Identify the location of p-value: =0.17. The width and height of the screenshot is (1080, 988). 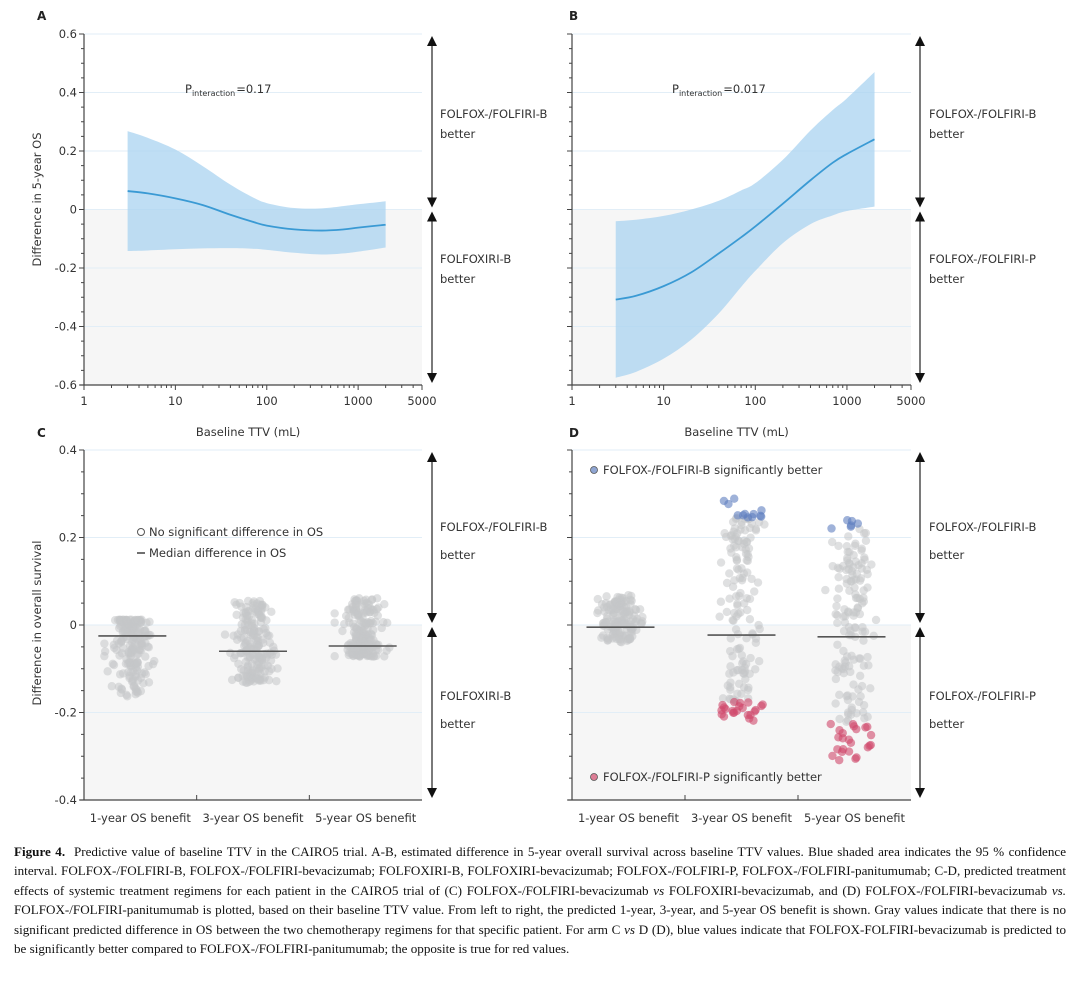
(253, 89).